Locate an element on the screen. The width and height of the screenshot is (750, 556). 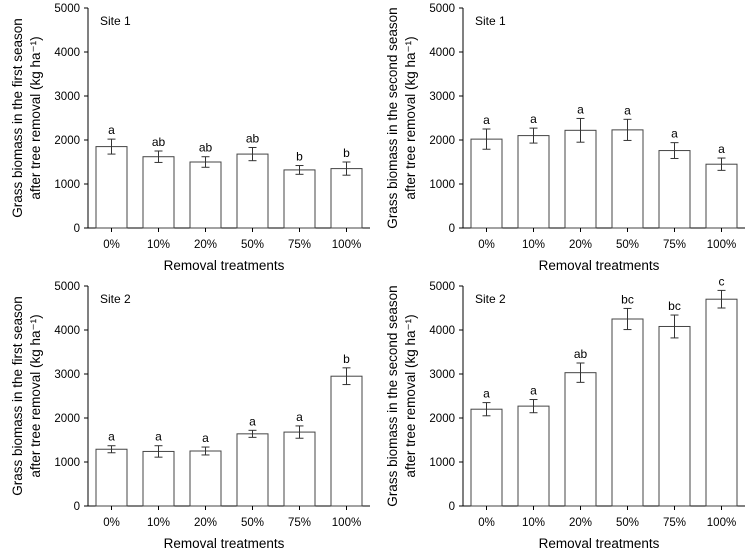
significance-letter: bc is located at coordinates (627, 299).